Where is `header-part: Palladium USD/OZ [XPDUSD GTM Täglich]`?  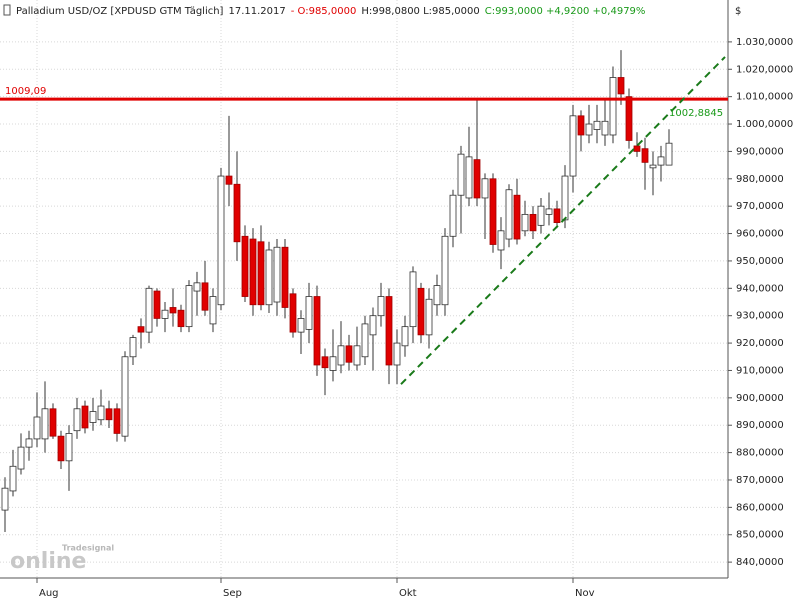 header-part: Palladium USD/OZ [XPDUSD GTM Täglich] is located at coordinates (120, 11).